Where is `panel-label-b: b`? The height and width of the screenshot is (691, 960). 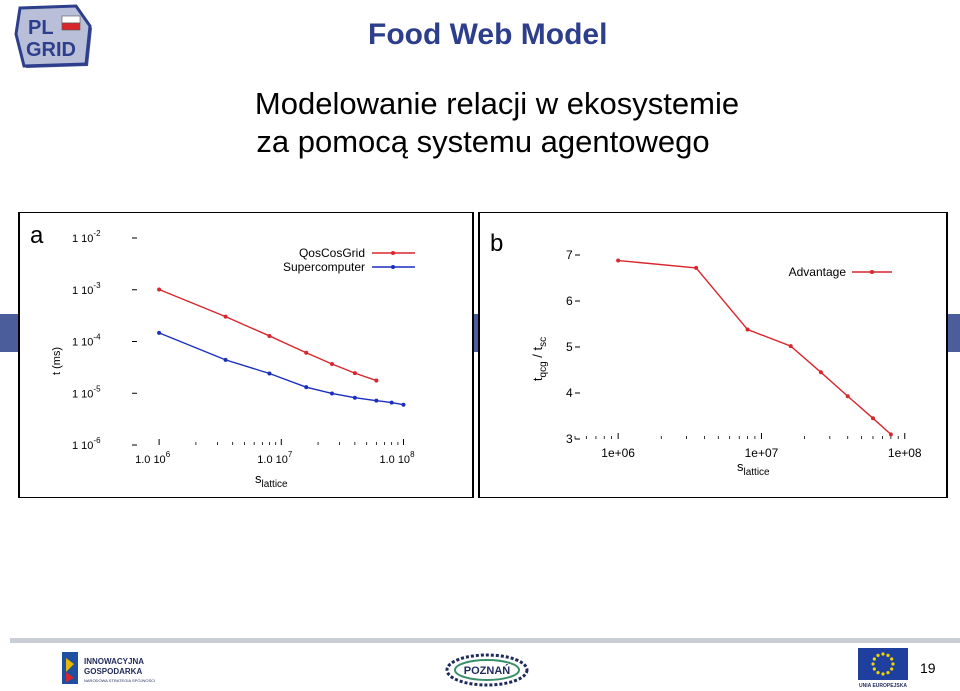
panel-label-b: b is located at coordinates (496, 243).